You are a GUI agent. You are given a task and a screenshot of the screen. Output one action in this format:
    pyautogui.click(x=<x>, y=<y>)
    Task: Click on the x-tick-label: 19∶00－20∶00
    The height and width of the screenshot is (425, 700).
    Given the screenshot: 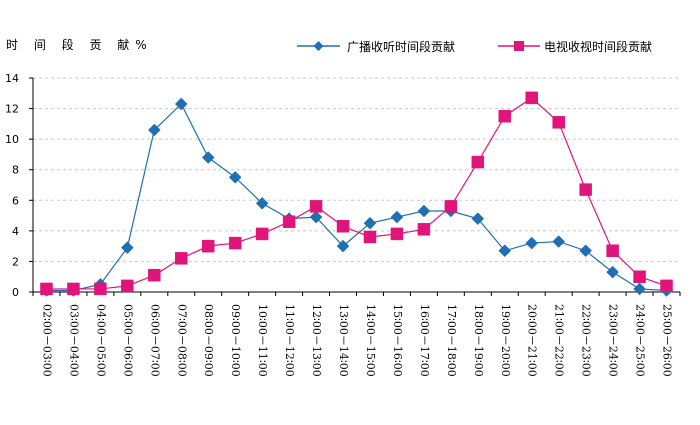 What is the action you would take?
    pyautogui.click(x=505, y=340)
    